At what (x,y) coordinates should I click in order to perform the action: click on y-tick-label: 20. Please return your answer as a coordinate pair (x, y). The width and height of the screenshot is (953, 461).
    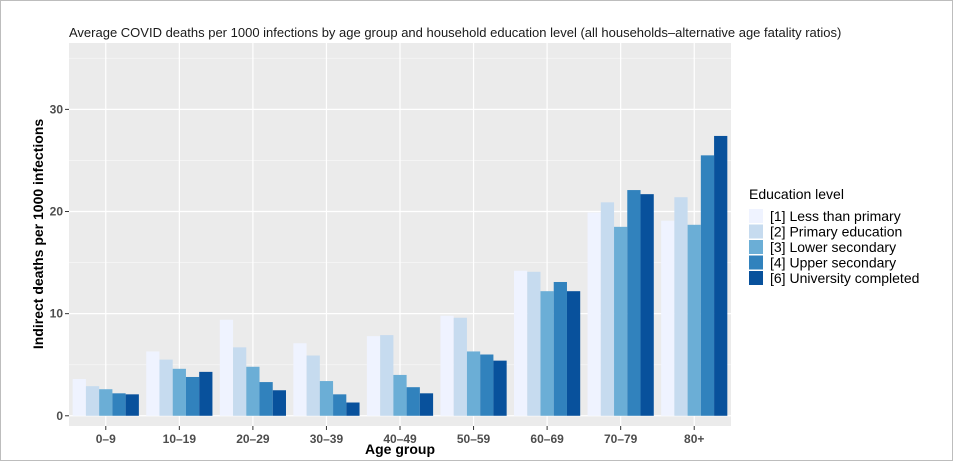
    Looking at the image, I should click on (57, 212).